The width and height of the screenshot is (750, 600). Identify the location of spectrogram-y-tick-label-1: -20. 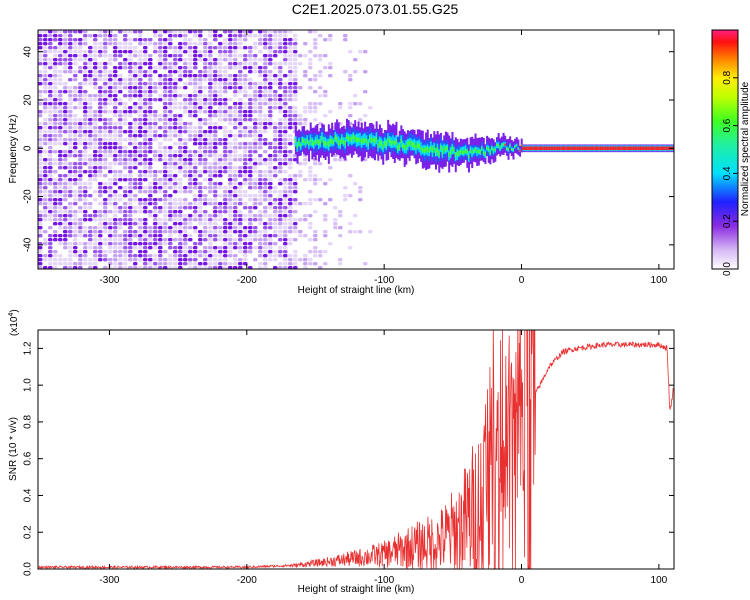
(28, 196).